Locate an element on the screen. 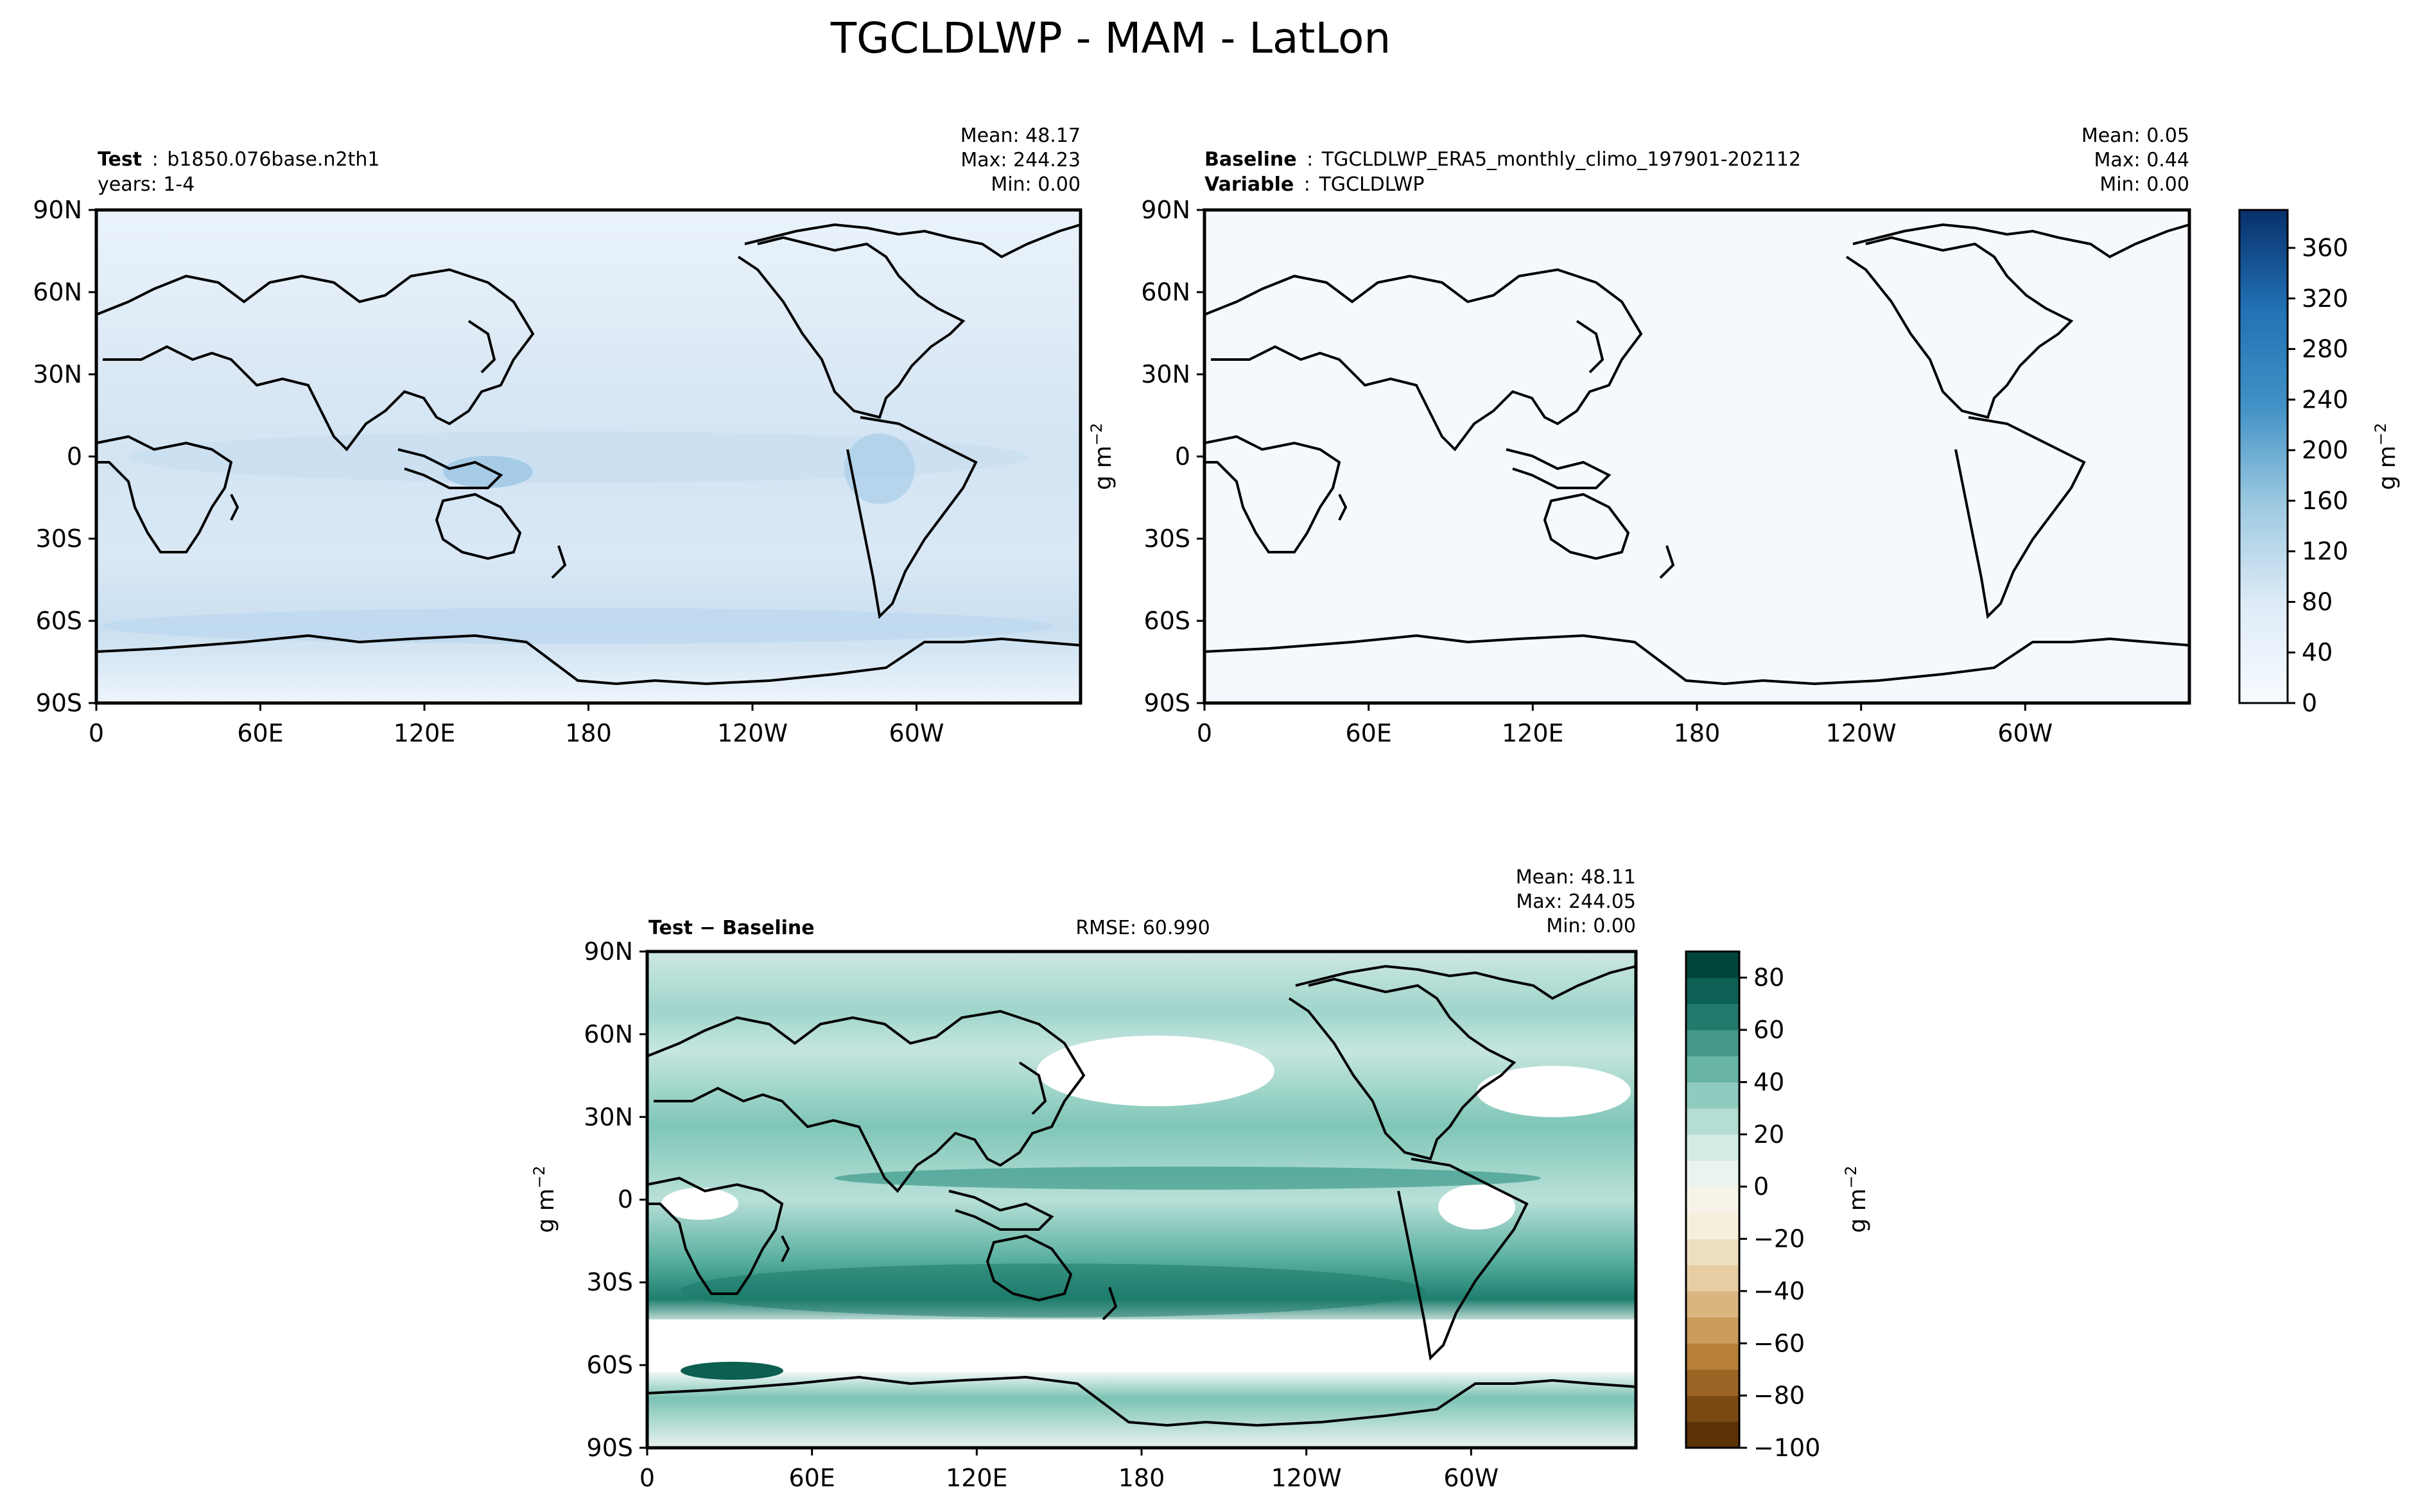  diff-coast-antarctica is located at coordinates (1142, 1401).